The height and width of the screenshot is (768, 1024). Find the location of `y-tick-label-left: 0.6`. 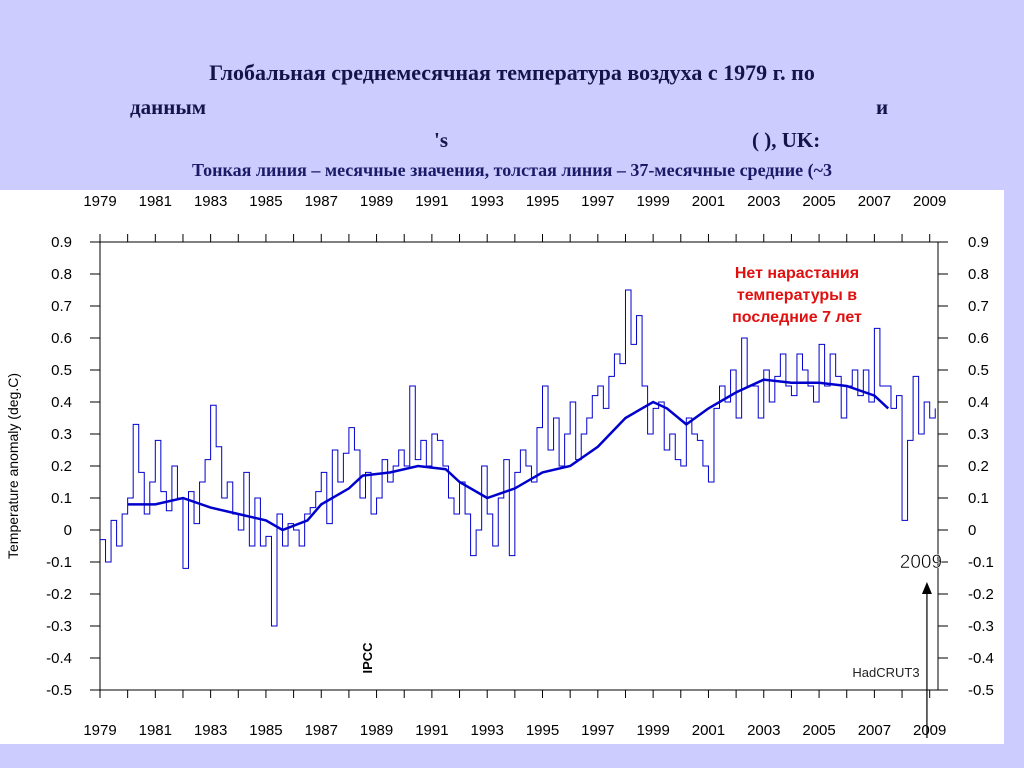

y-tick-label-left: 0.6 is located at coordinates (61, 338).